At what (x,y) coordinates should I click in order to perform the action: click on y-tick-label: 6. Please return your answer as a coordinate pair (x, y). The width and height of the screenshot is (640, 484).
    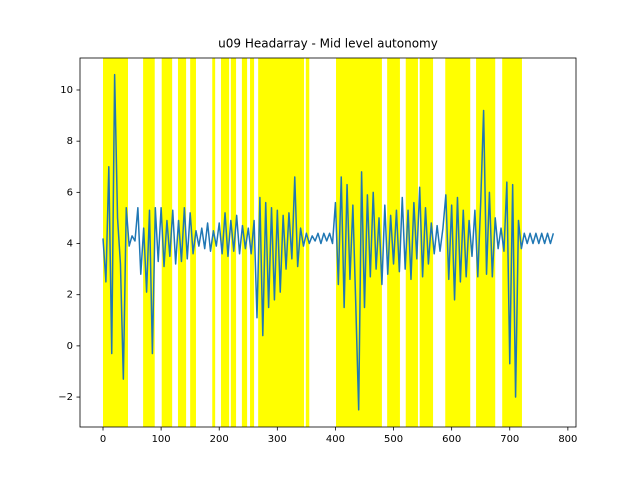
    Looking at the image, I should click on (70, 192).